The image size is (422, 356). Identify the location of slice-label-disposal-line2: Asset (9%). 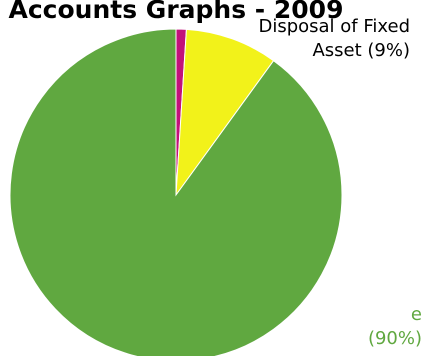
(361, 50).